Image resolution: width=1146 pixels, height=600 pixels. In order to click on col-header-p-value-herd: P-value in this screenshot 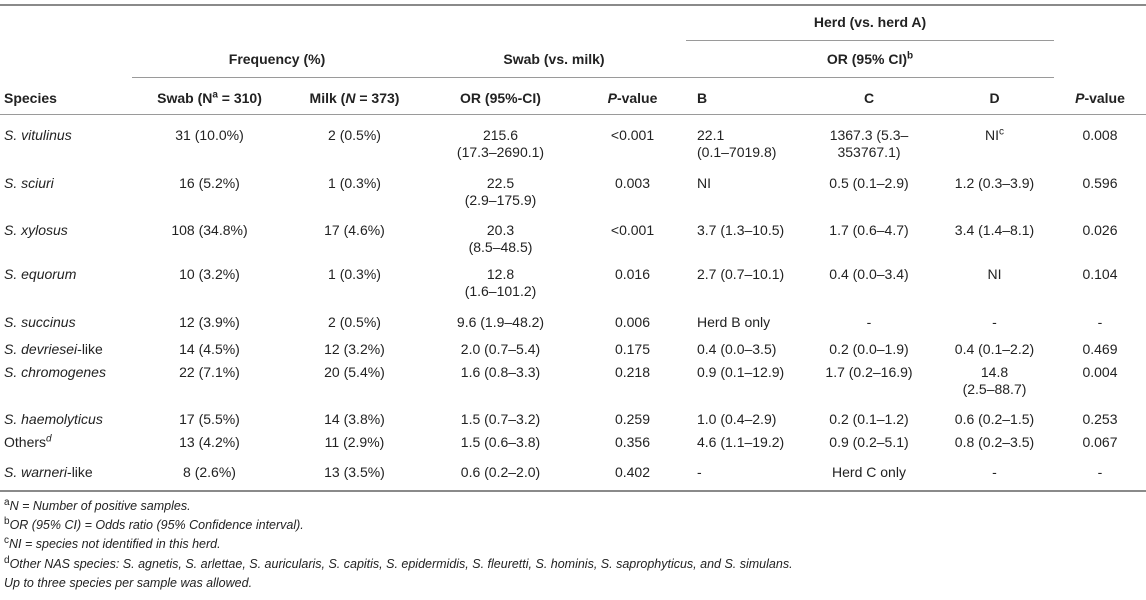, I will do `click(1100, 98)`.